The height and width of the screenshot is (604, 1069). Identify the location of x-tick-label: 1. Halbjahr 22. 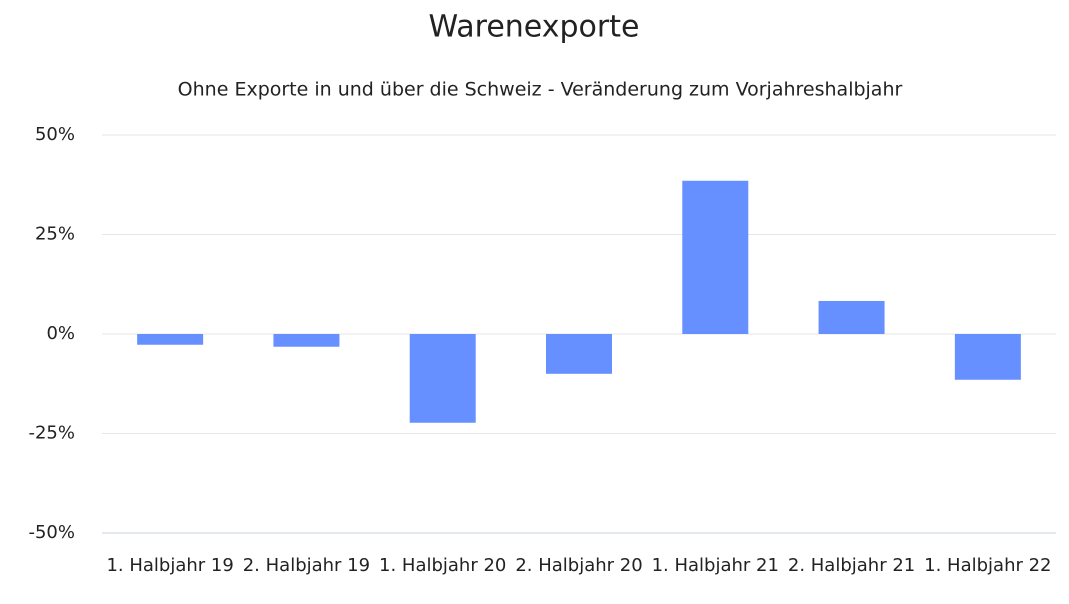
(988, 565).